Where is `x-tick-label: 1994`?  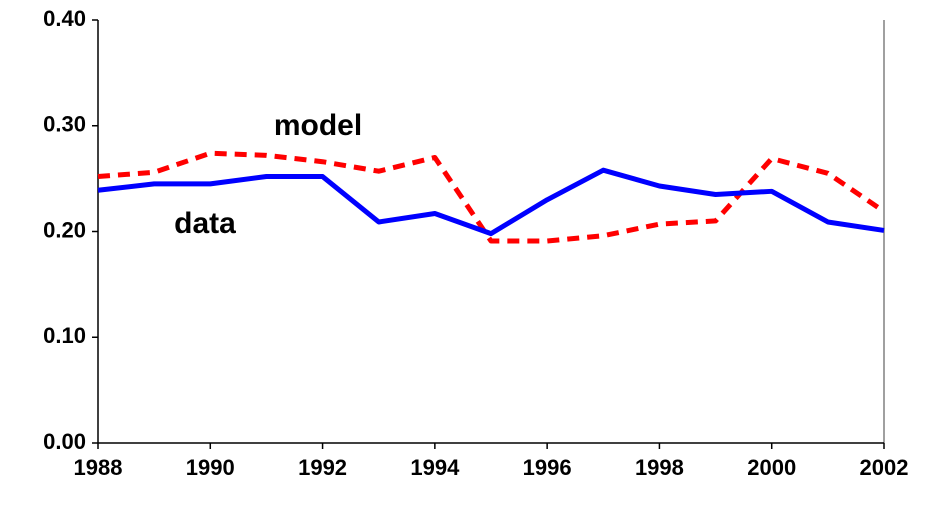
x-tick-label: 1994 is located at coordinates (435, 467).